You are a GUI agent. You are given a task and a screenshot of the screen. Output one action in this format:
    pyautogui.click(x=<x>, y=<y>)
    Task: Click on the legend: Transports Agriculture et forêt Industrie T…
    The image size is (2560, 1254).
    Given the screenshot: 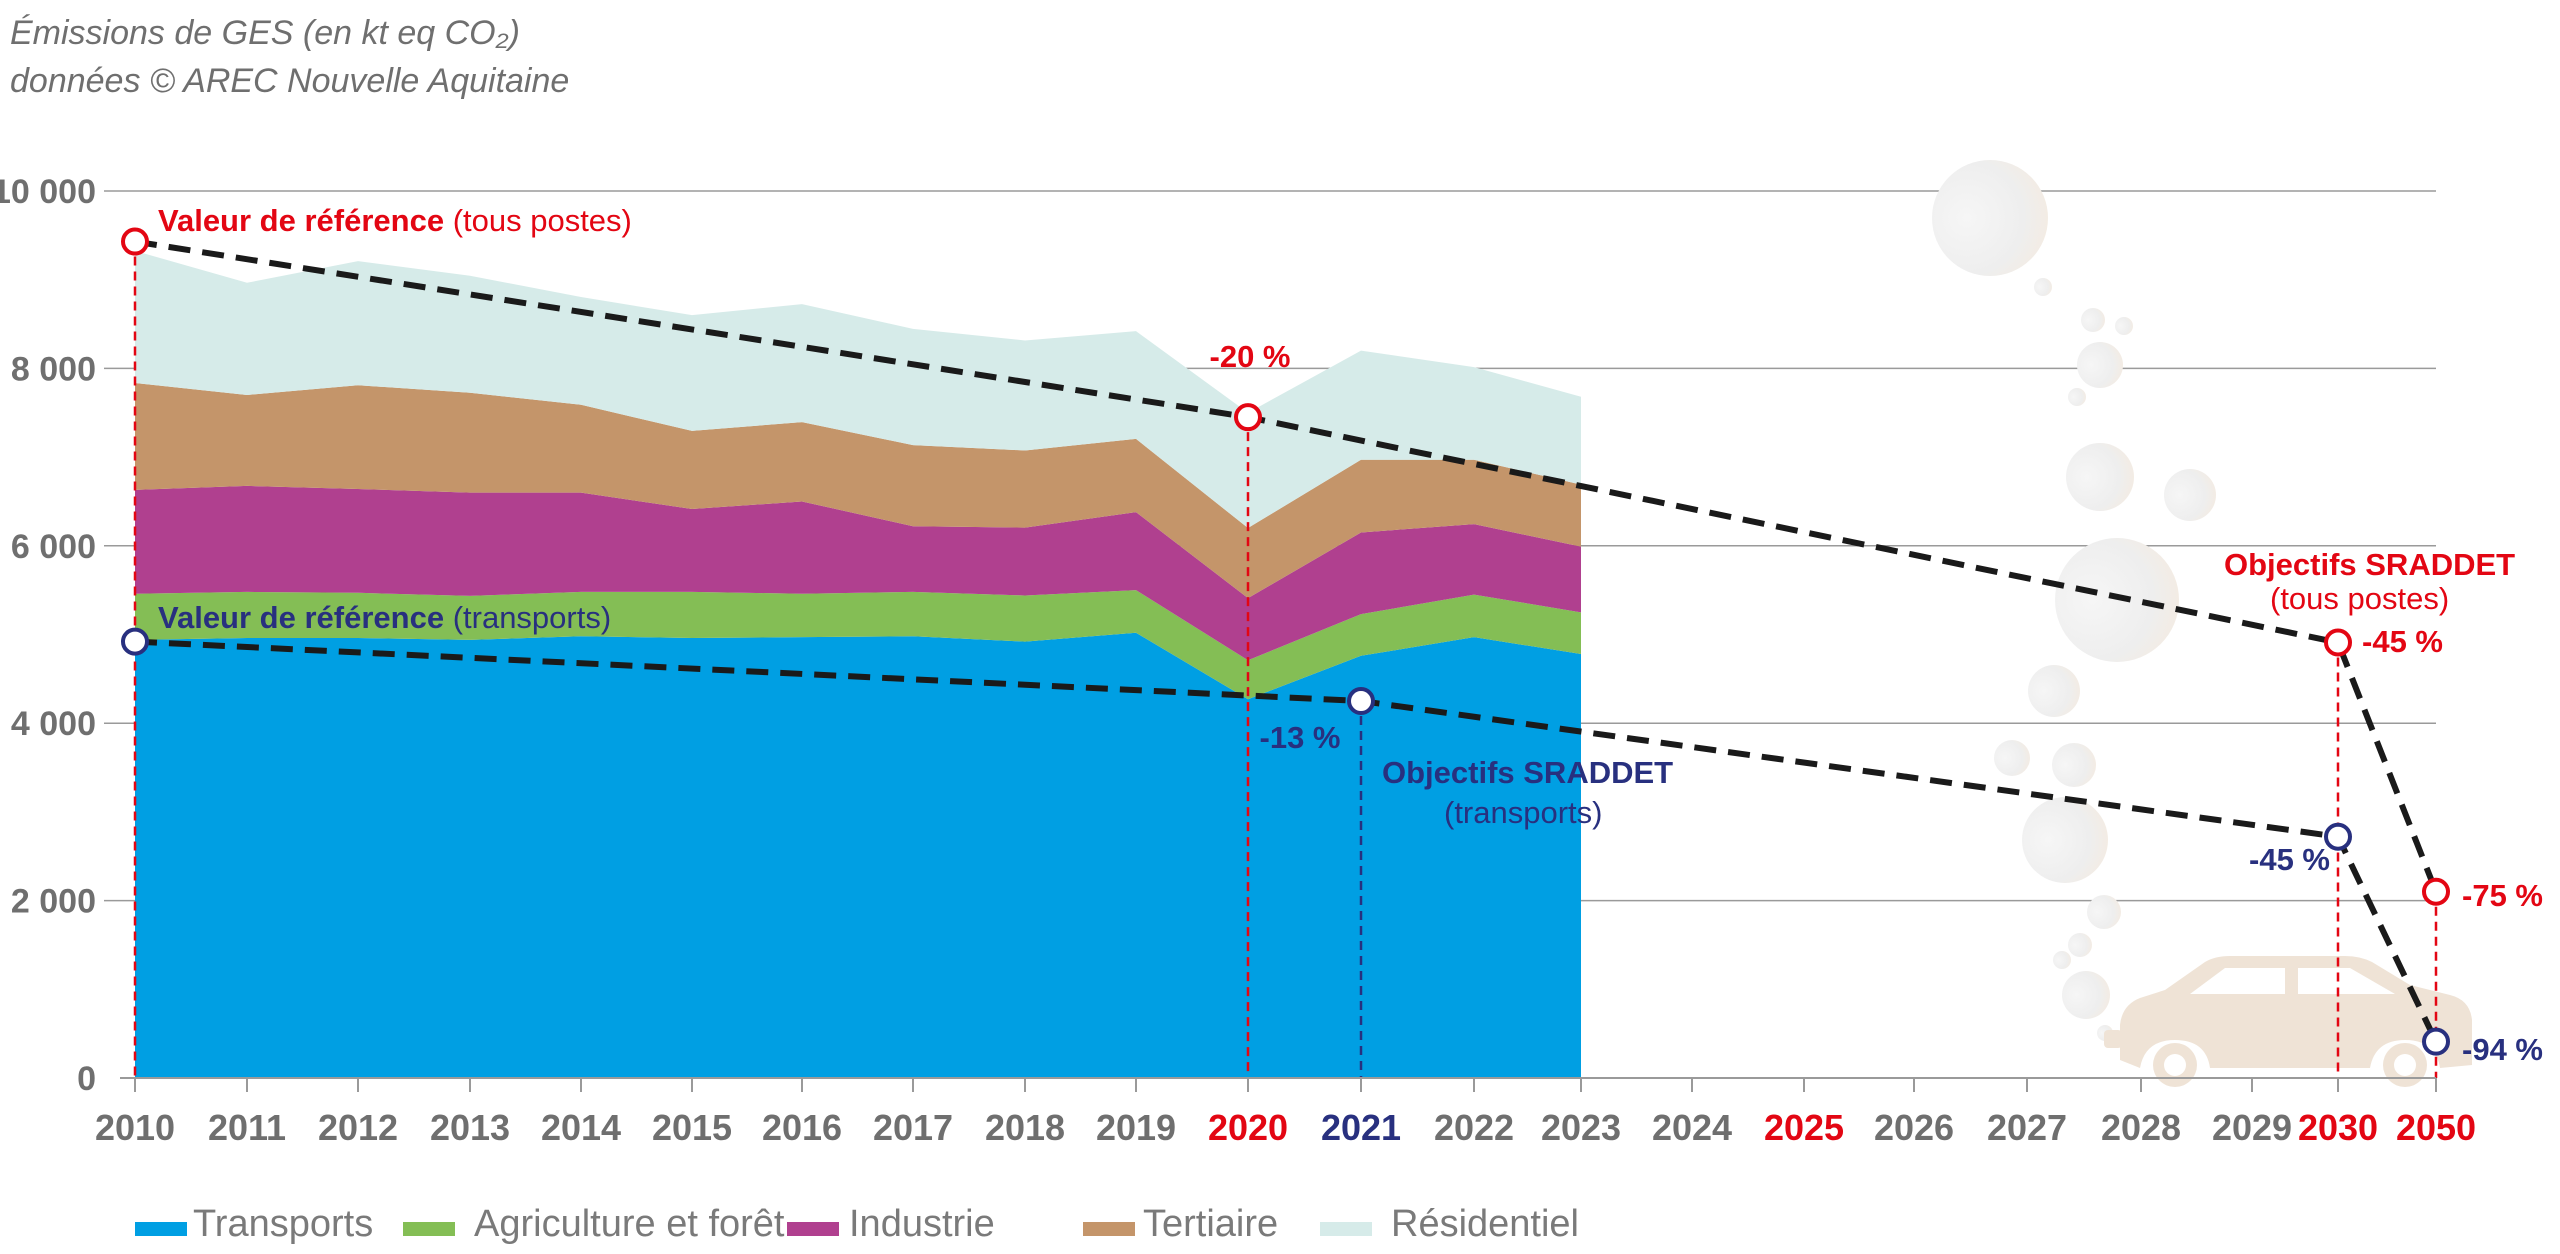 What is the action you would take?
    pyautogui.click(x=857, y=1224)
    